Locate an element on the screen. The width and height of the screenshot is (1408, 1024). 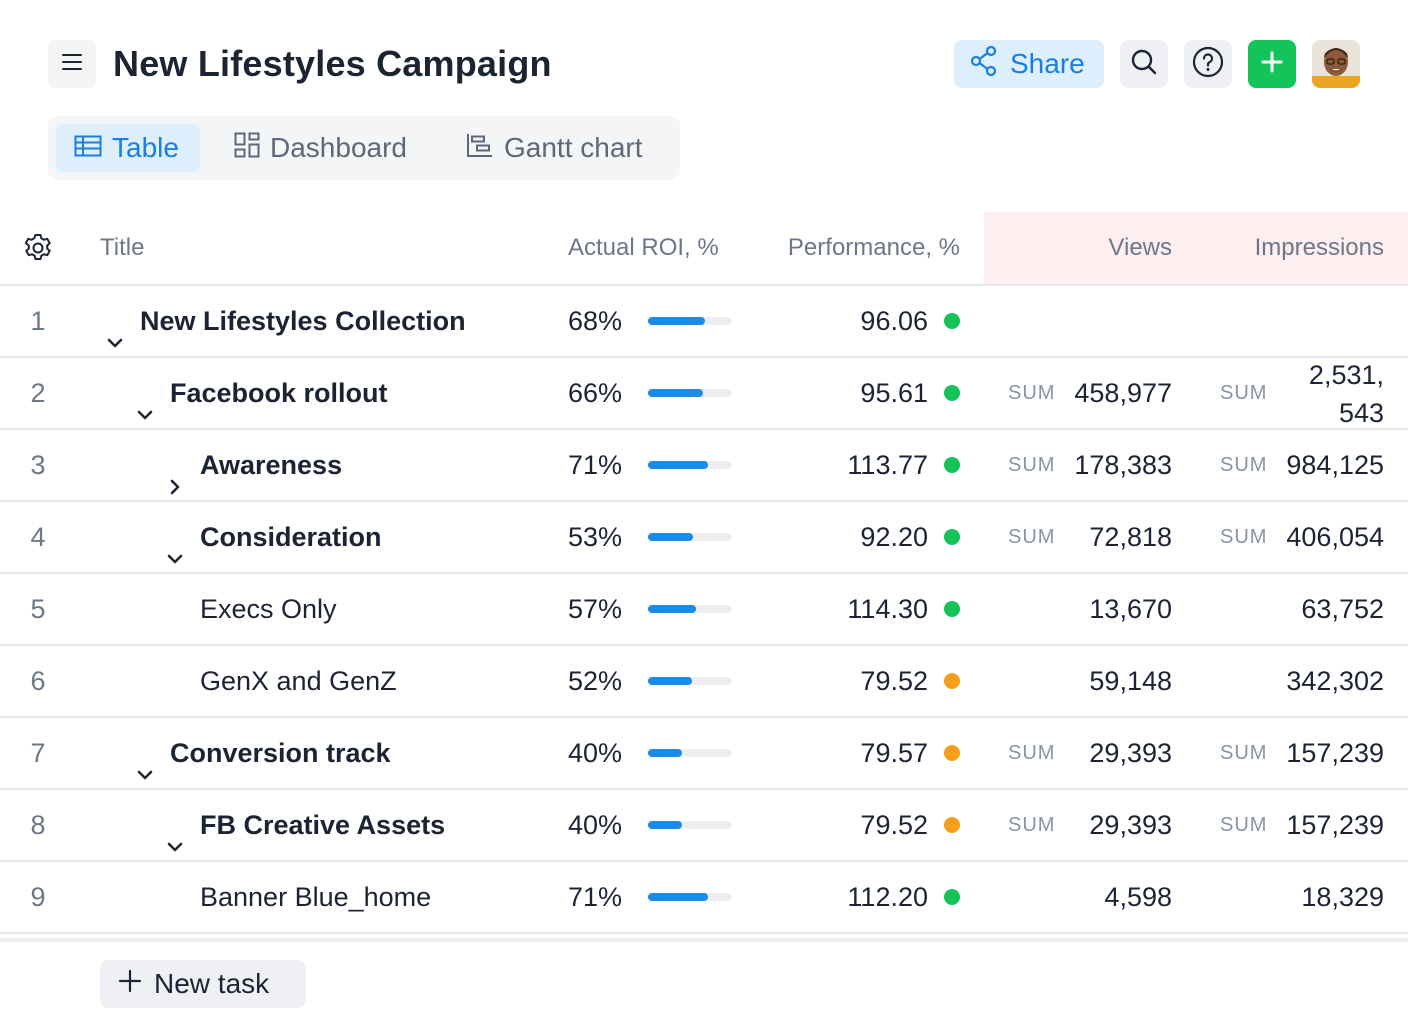
row-title-cell: Awareness is located at coordinates (253, 465).